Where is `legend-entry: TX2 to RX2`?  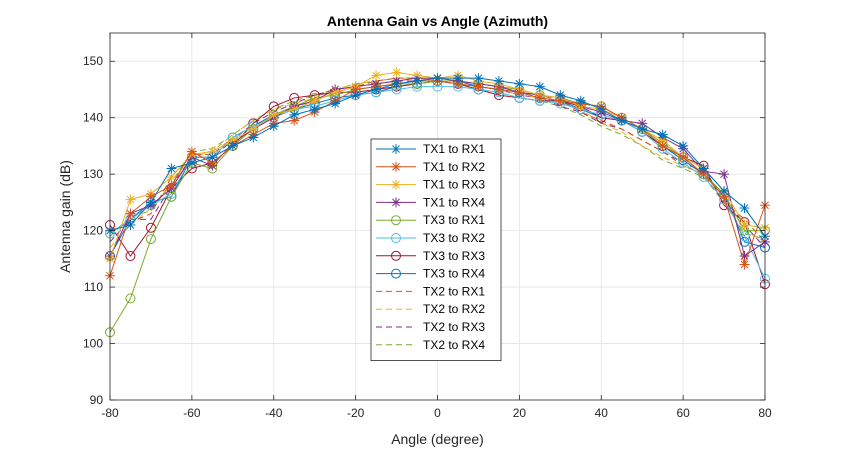
legend-entry: TX2 to RX2 is located at coordinates (430, 309).